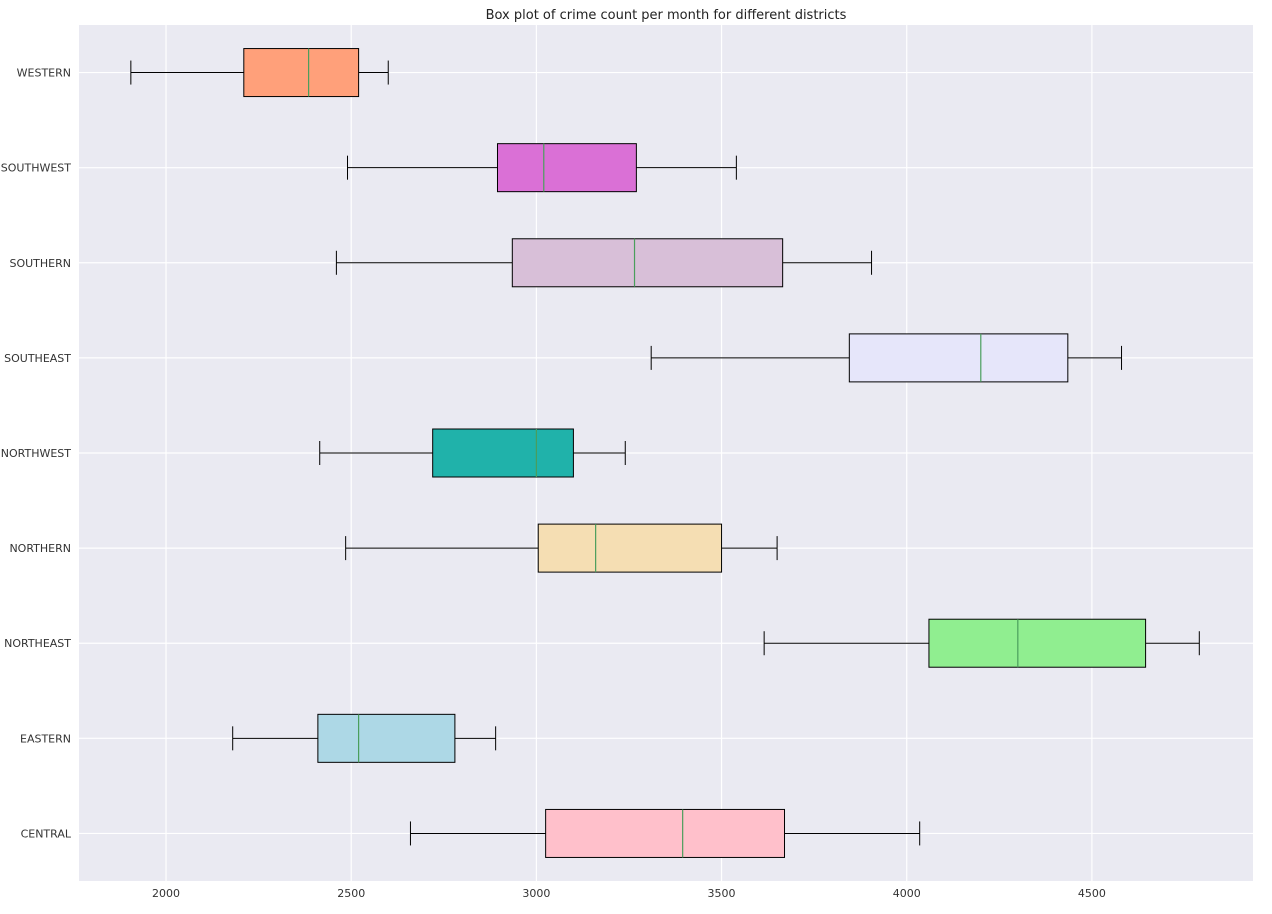  What do you see at coordinates (351, 893) in the screenshot?
I see `x-tick-label: 2500` at bounding box center [351, 893].